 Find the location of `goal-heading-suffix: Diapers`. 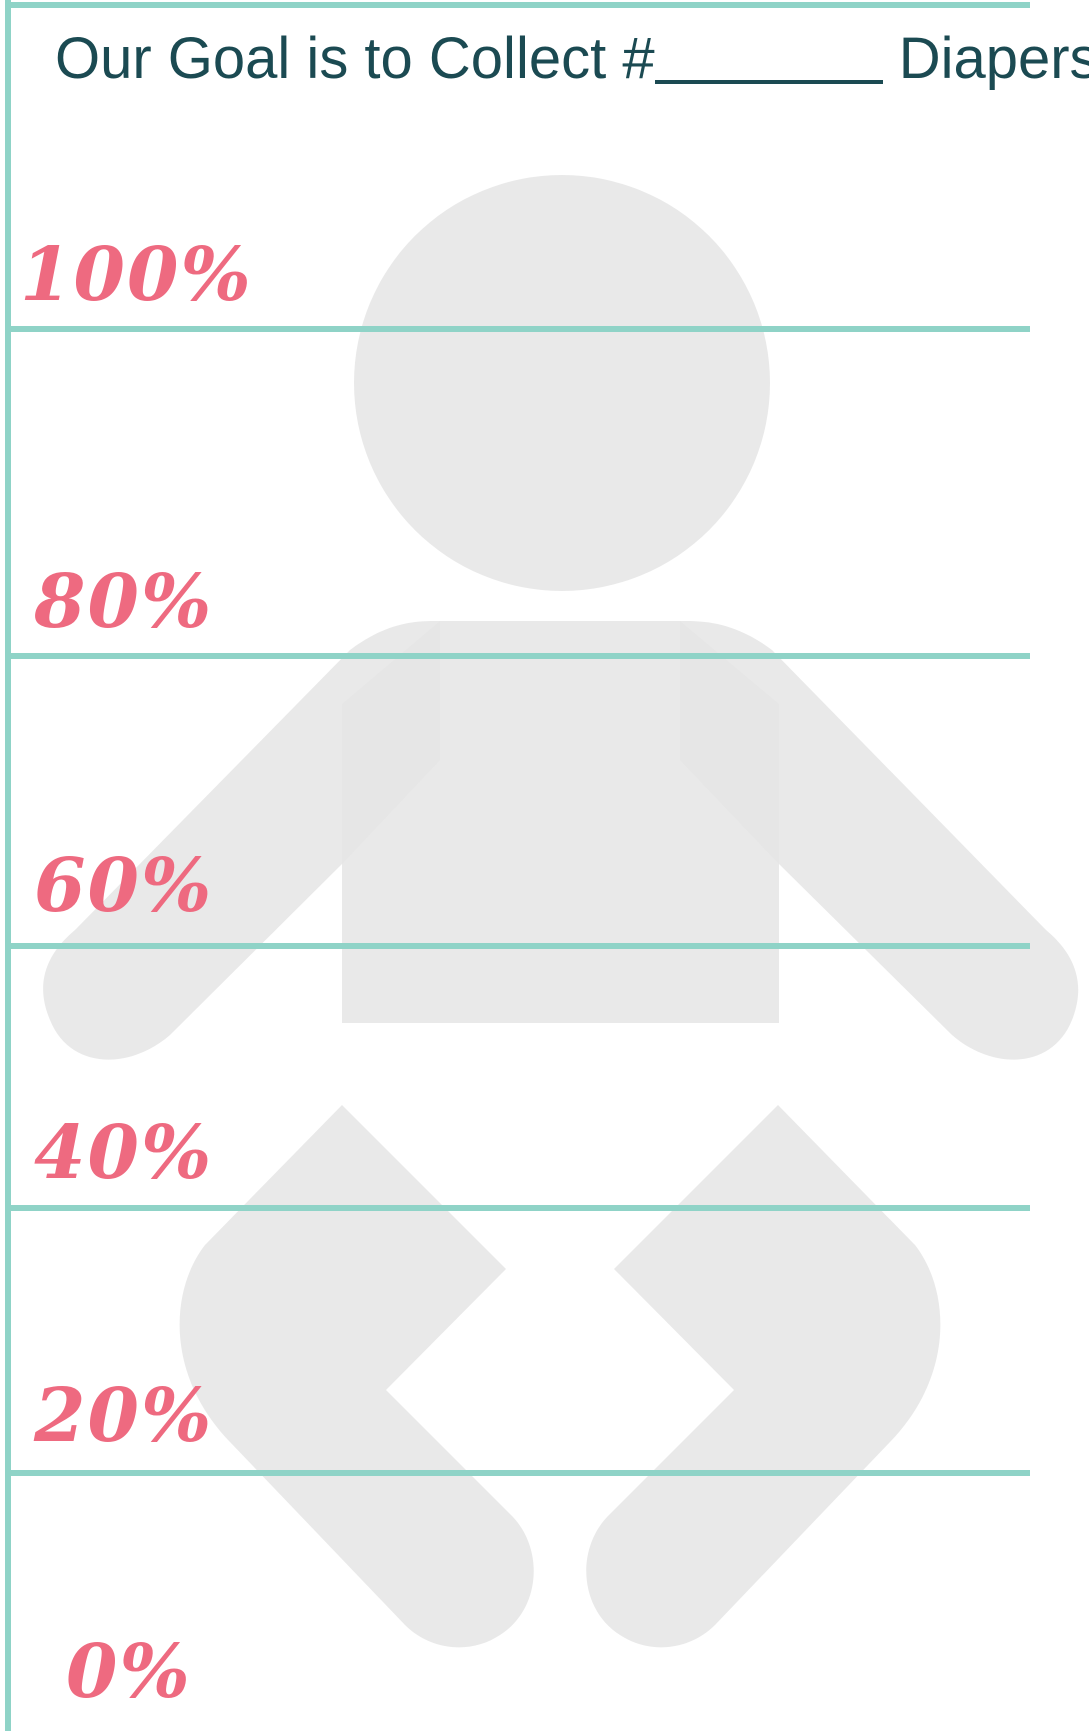

goal-heading-suffix: Diapers is located at coordinates (993, 58).